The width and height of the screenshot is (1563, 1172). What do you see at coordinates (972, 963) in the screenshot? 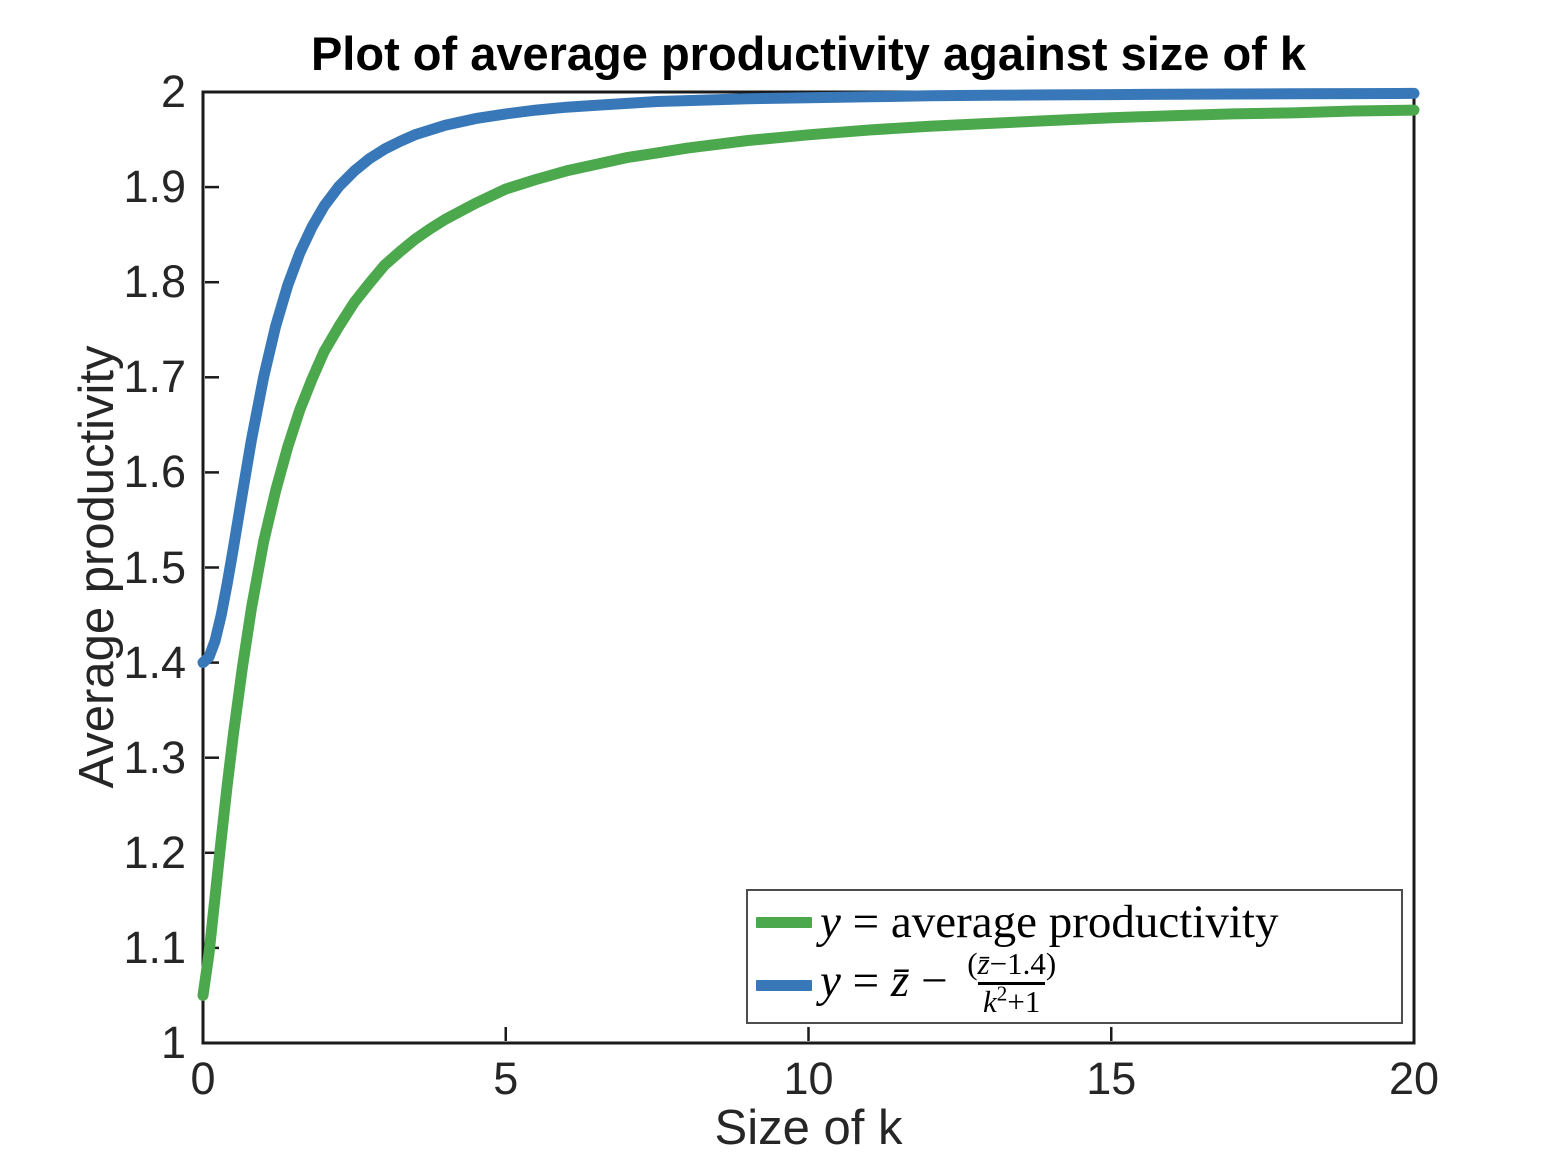
I see `numerator-paren: (` at bounding box center [972, 963].